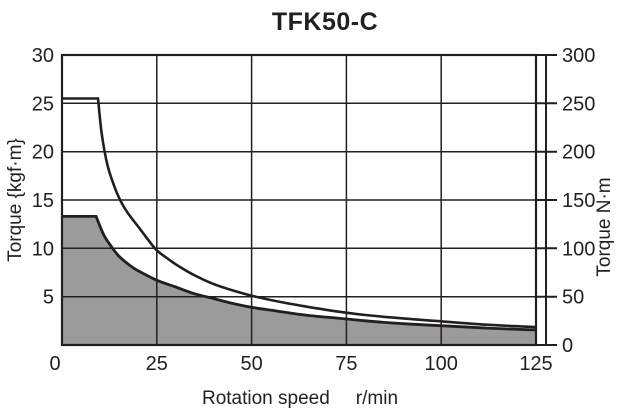  What do you see at coordinates (441, 364) in the screenshot?
I see `x-axis-tick-label: 100` at bounding box center [441, 364].